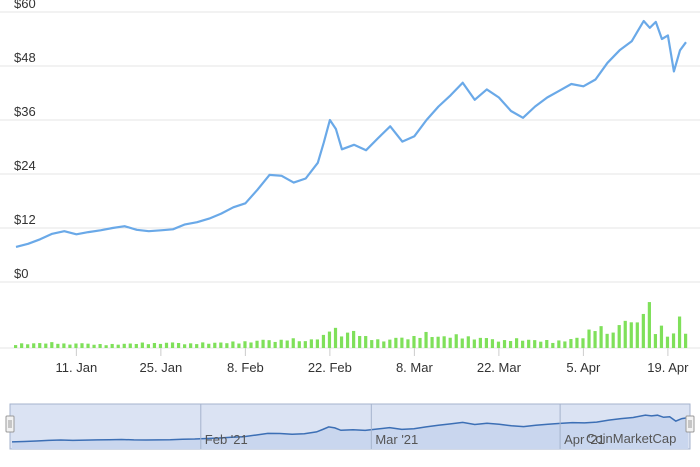 The height and width of the screenshot is (467, 700). I want to click on y-tick-label: $12, so click(25, 219).